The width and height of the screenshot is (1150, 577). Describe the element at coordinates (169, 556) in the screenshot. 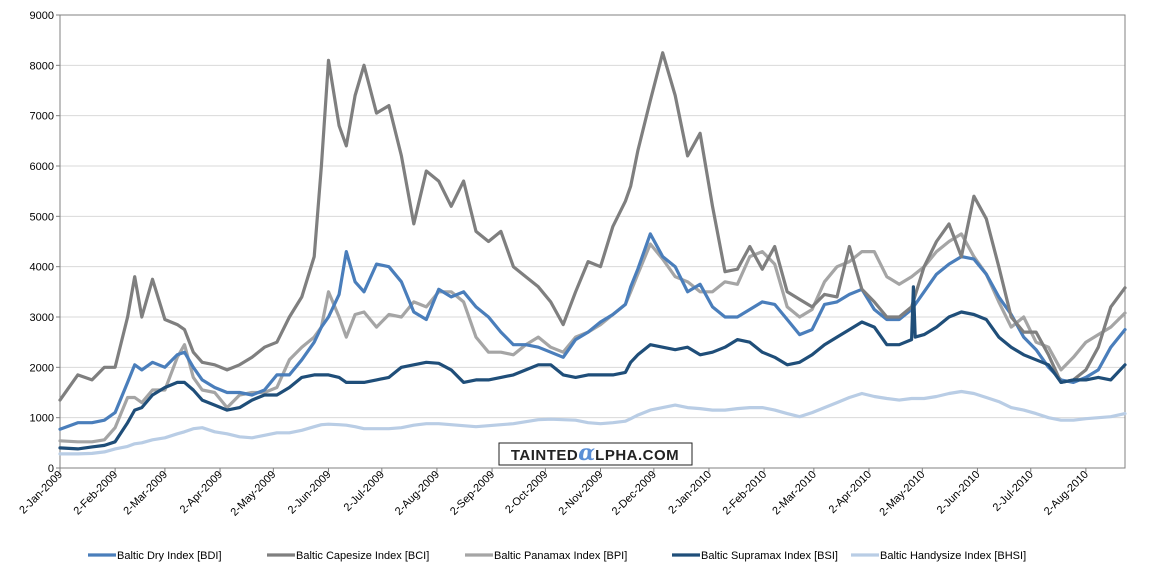

I see `legend-label: Baltic Dry Index [BDI]` at that location.